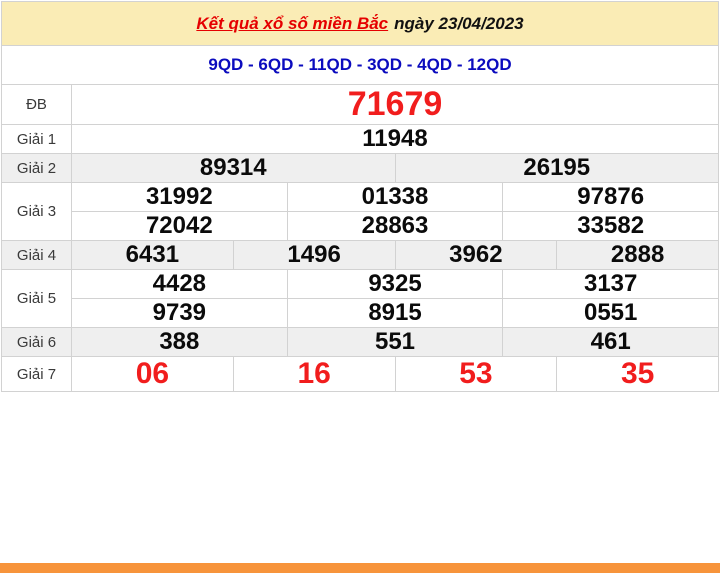 The width and height of the screenshot is (720, 573). What do you see at coordinates (610, 284) in the screenshot?
I see `result-number: 3137` at bounding box center [610, 284].